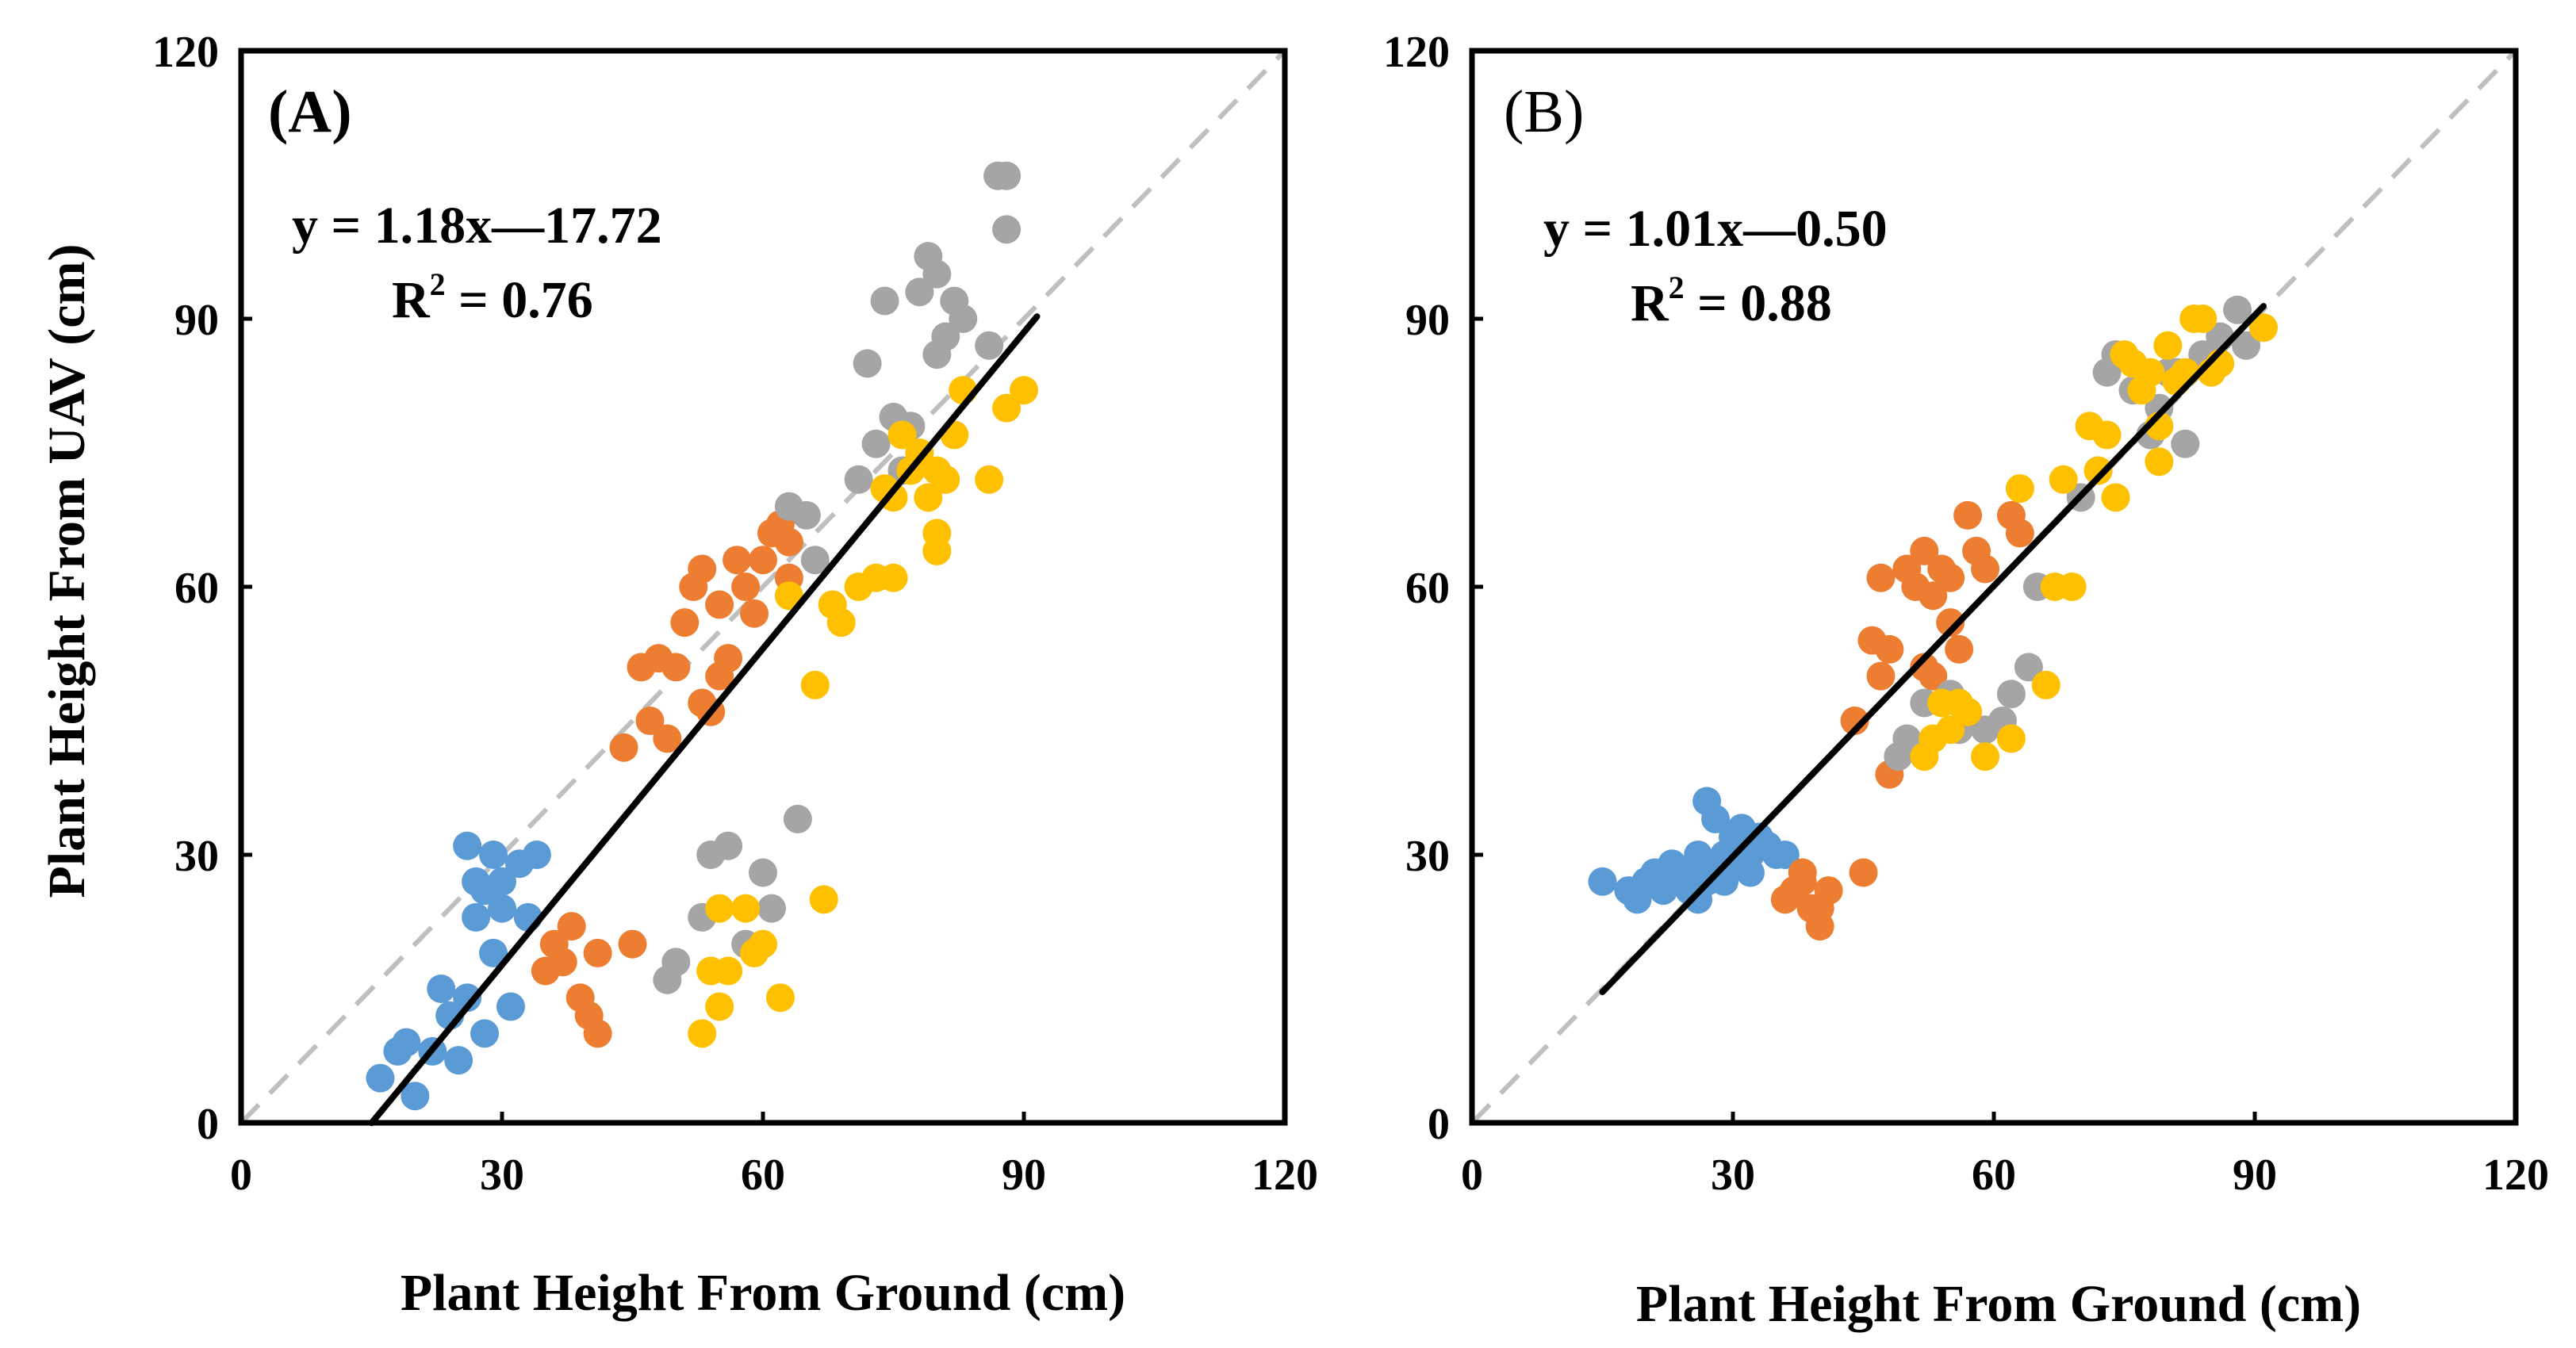 The height and width of the screenshot is (1348, 2576). I want to click on panel-b-label: (B), so click(1544, 112).